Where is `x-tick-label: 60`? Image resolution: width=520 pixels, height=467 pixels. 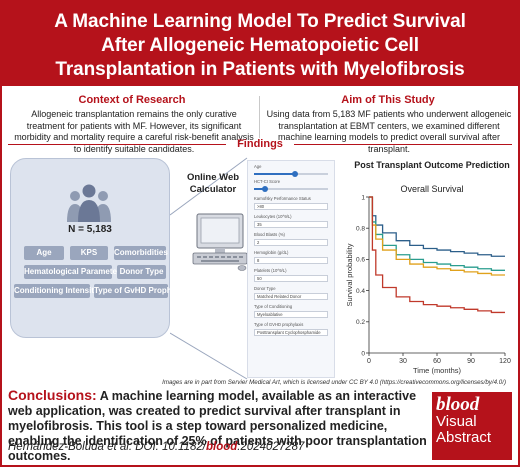 x-tick-label: 60 is located at coordinates (437, 361).